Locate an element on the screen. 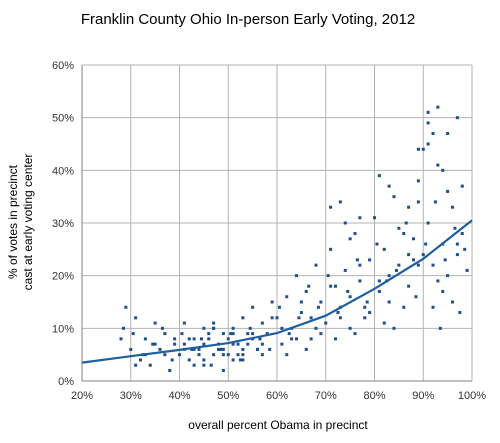 The width and height of the screenshot is (500, 443). x-tick-label: 100% is located at coordinates (472, 396).